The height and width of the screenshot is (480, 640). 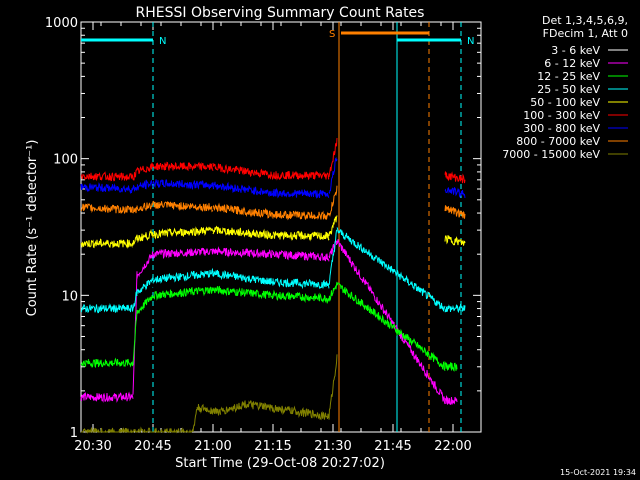 What do you see at coordinates (392, 446) in the screenshot?
I see `x-tick-label: 21:45` at bounding box center [392, 446].